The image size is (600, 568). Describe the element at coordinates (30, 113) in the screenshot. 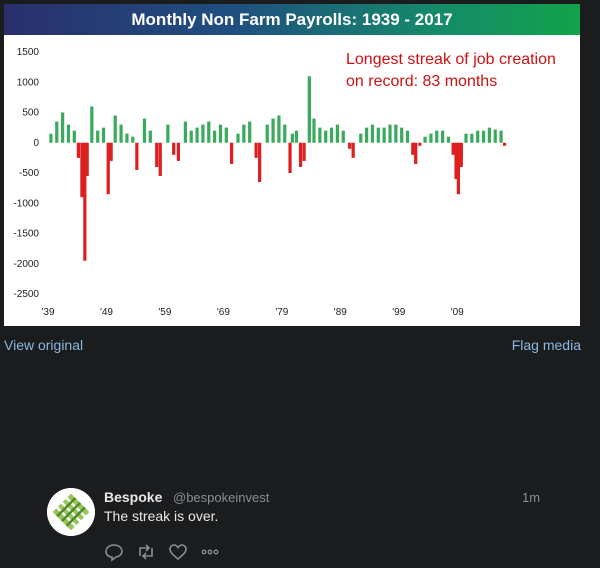

I see `y-tick-label: 500` at that location.